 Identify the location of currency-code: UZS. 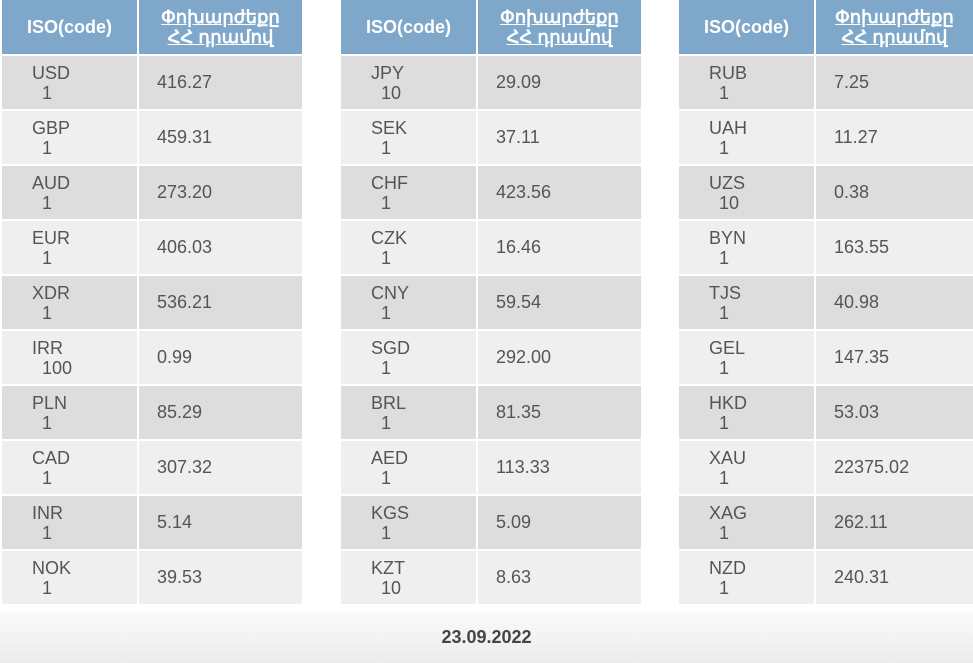
(727, 182).